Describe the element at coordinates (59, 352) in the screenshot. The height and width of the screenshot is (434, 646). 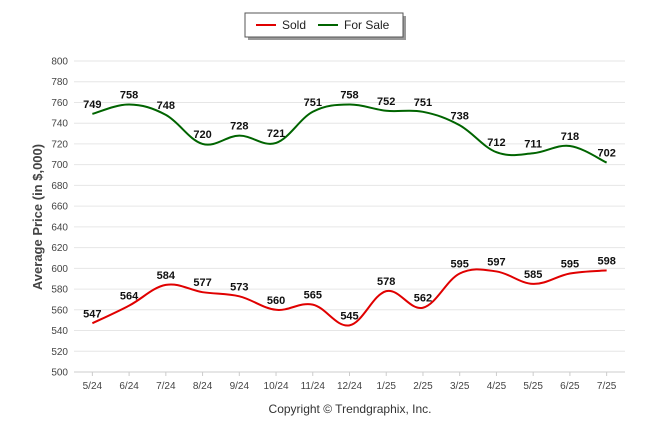
I see `y-tick-label: 520` at that location.